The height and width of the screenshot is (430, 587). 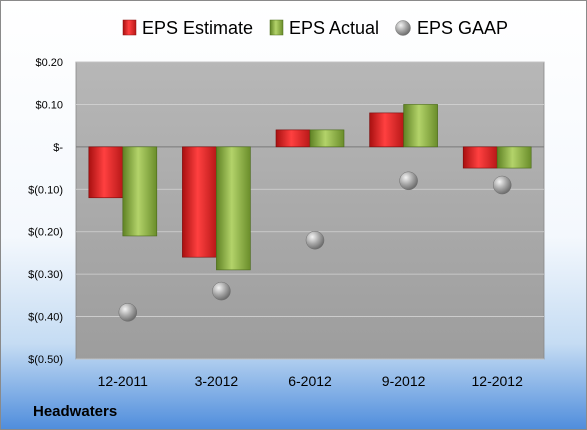 What do you see at coordinates (404, 381) in the screenshot?
I see `x-tick-label: 9-2012` at bounding box center [404, 381].